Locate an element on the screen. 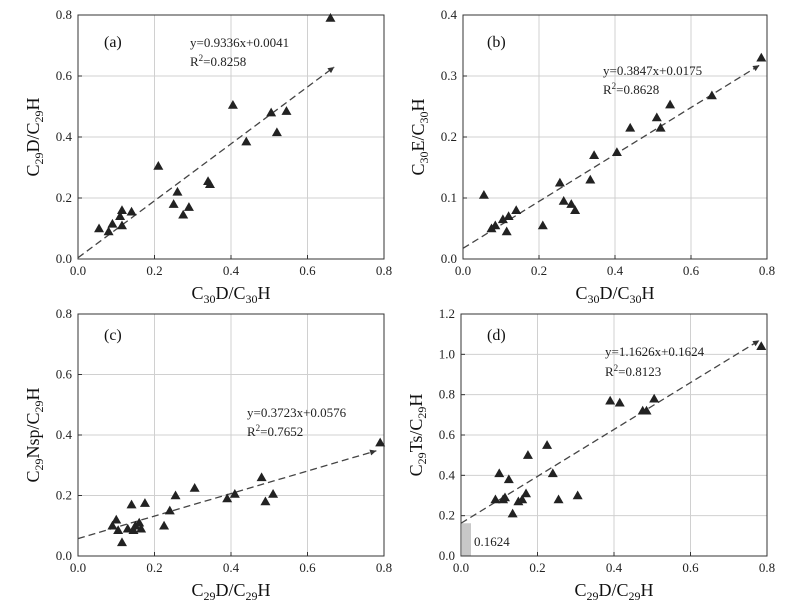  panel-label: (b) is located at coordinates (496, 42).